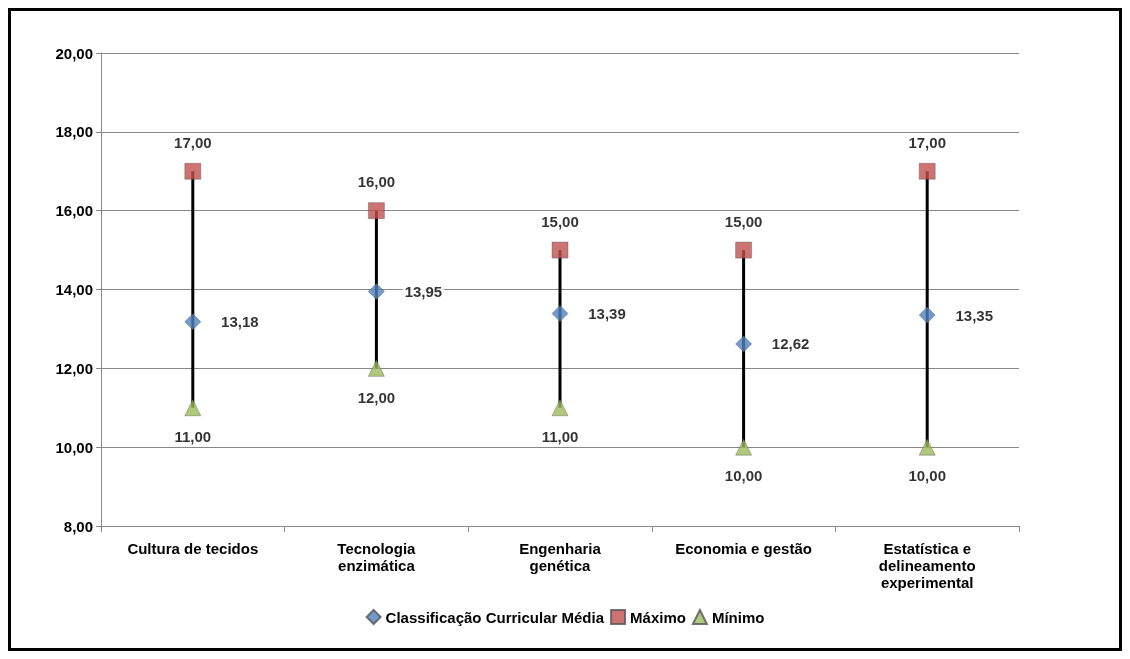 The width and height of the screenshot is (1130, 659). What do you see at coordinates (74, 289) in the screenshot?
I see `y-tick-label: 14,00` at bounding box center [74, 289].